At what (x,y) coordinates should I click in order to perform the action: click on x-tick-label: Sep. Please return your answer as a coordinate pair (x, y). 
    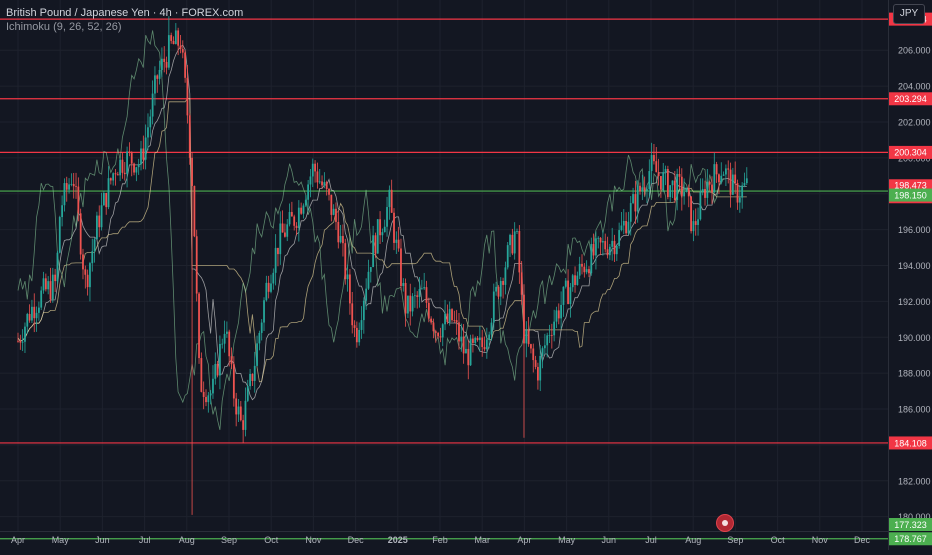
    Looking at the image, I should click on (229, 540).